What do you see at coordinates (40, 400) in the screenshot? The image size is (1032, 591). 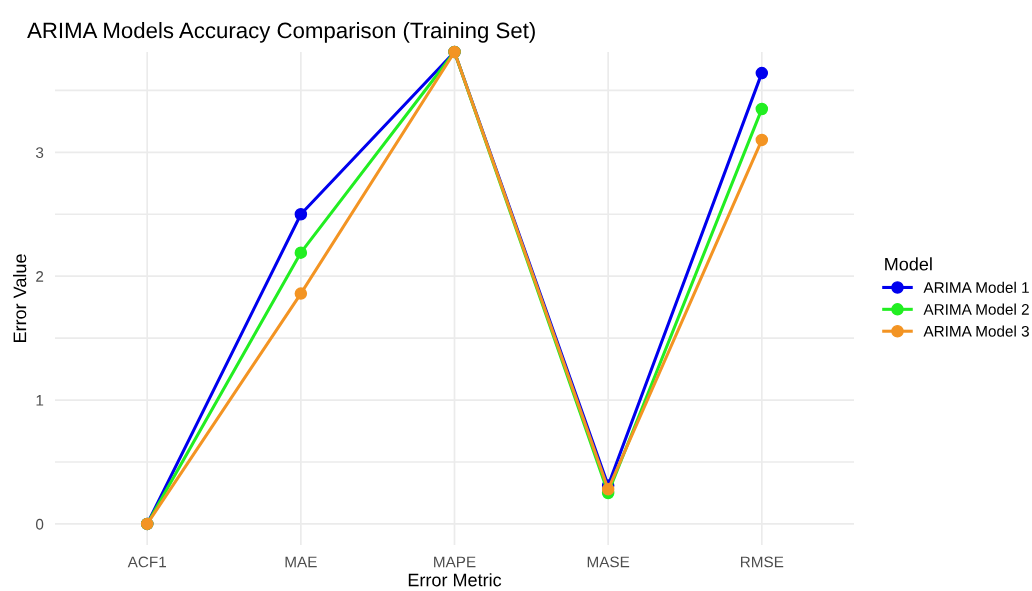 I see `y-tick-label: 1` at bounding box center [40, 400].